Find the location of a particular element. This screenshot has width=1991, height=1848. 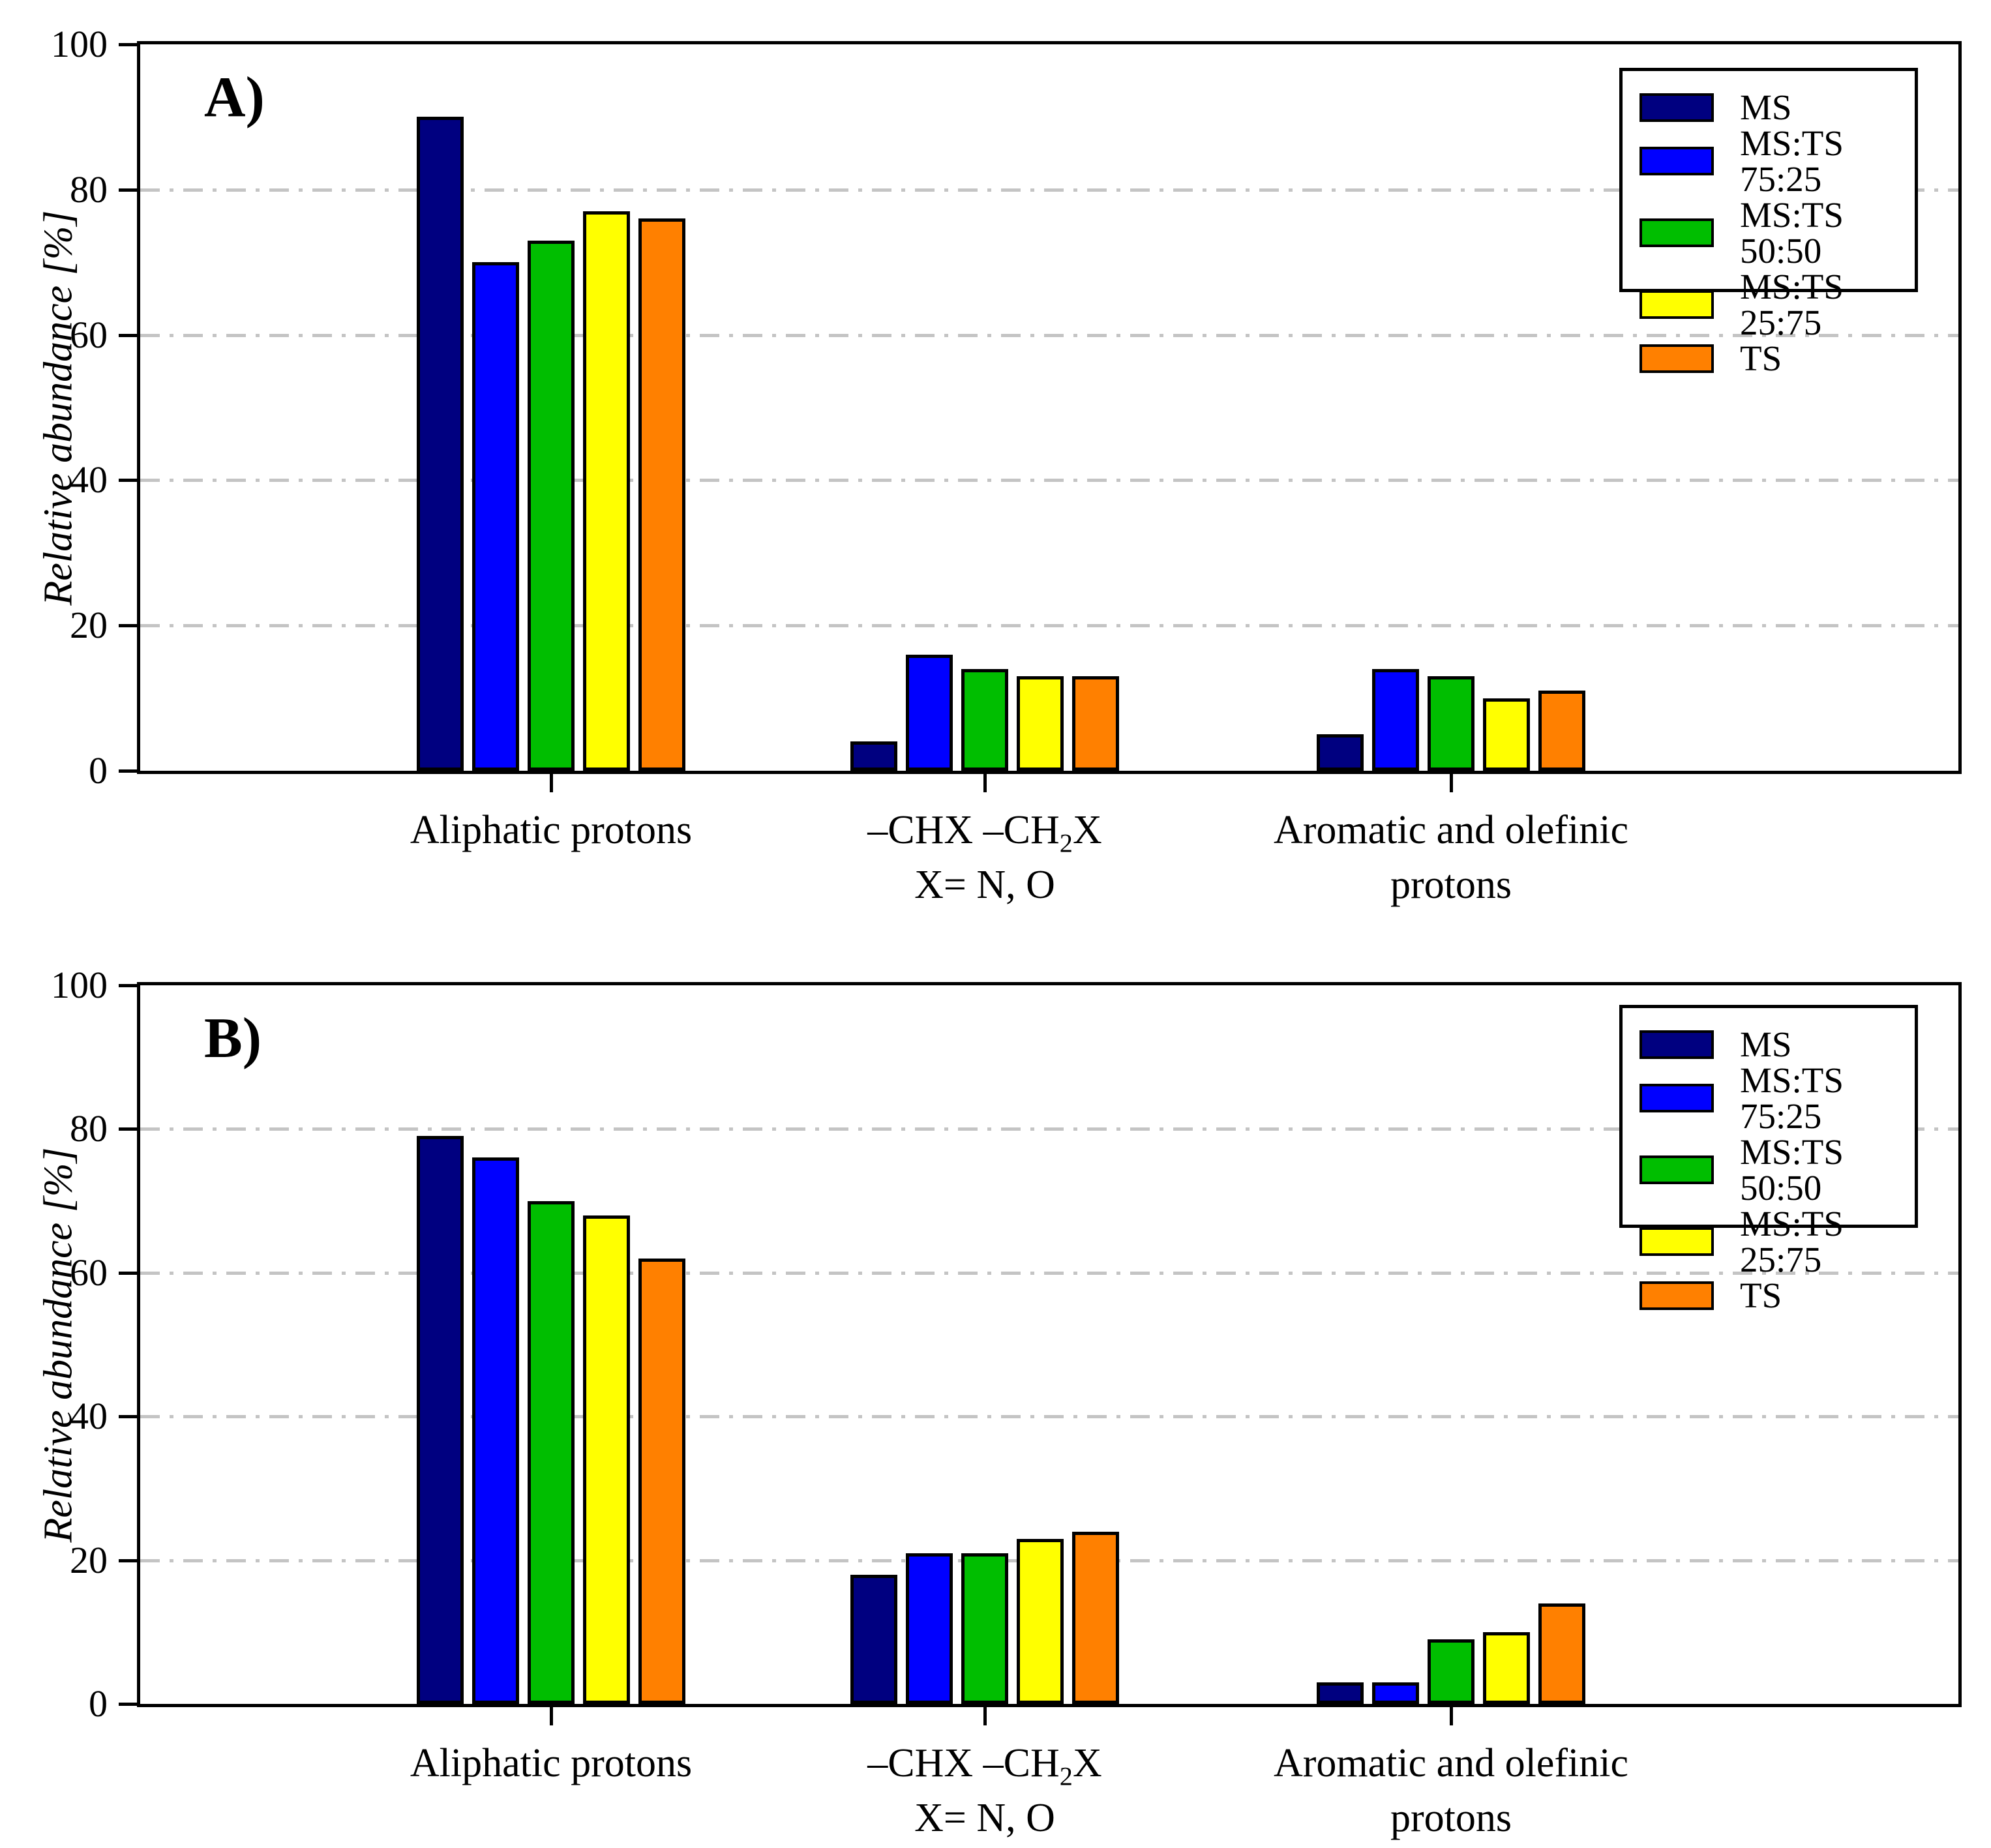

y-tick-label-100: 100 is located at coordinates (79, 44).